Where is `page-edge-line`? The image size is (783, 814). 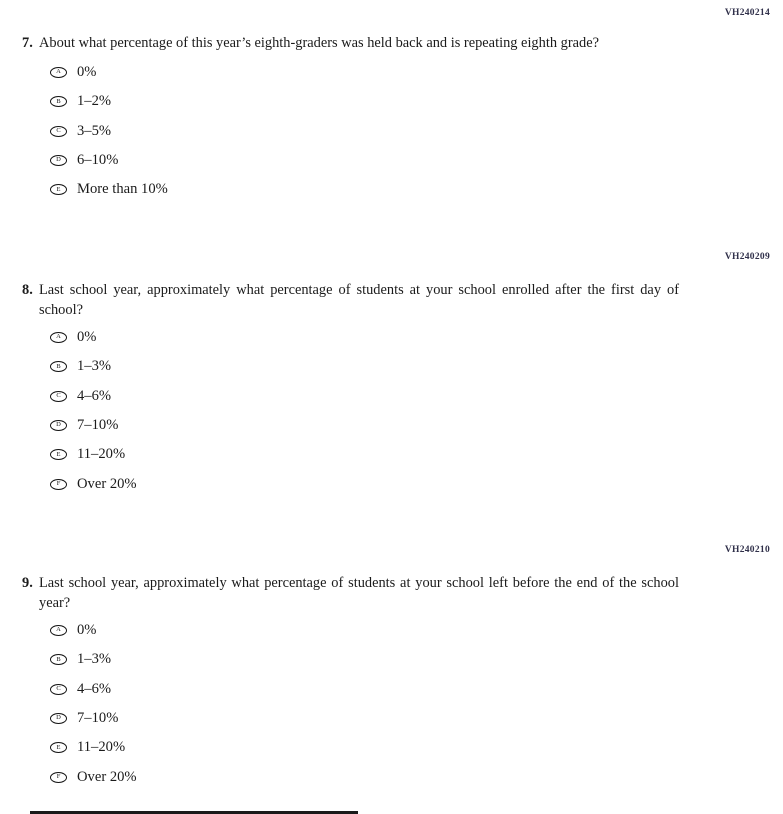 page-edge-line is located at coordinates (194, 812).